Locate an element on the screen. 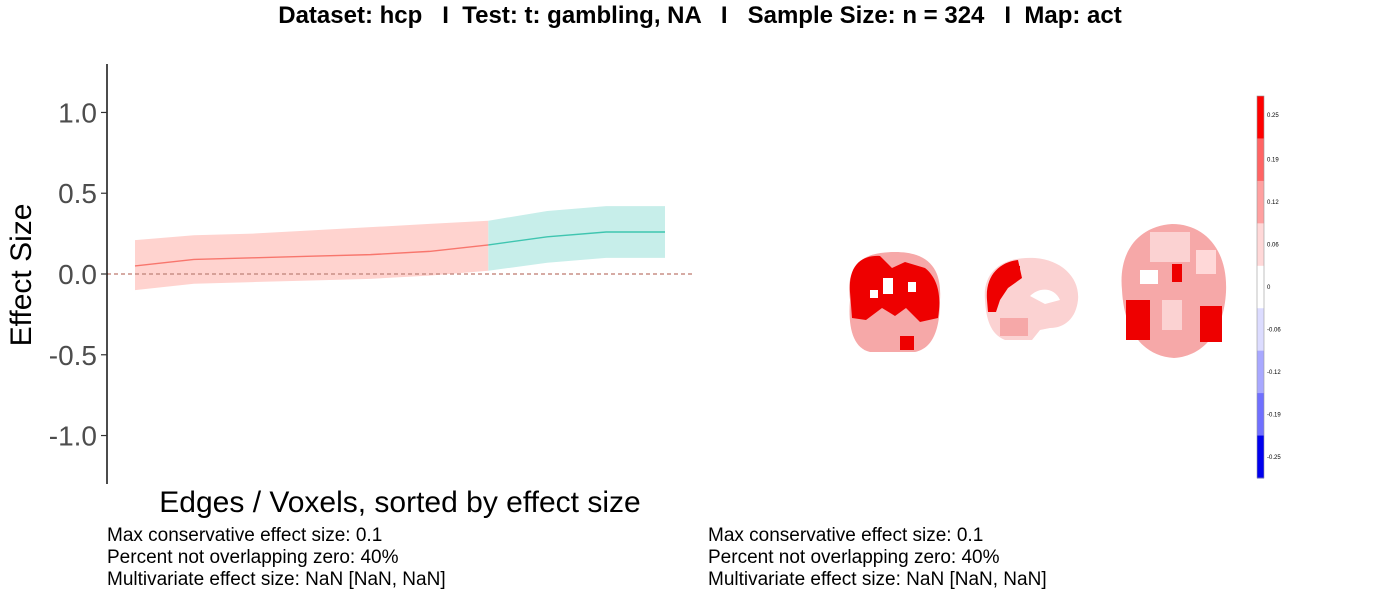  x-axis-label: Edges / Voxels, sorted by effect size is located at coordinates (399, 502).